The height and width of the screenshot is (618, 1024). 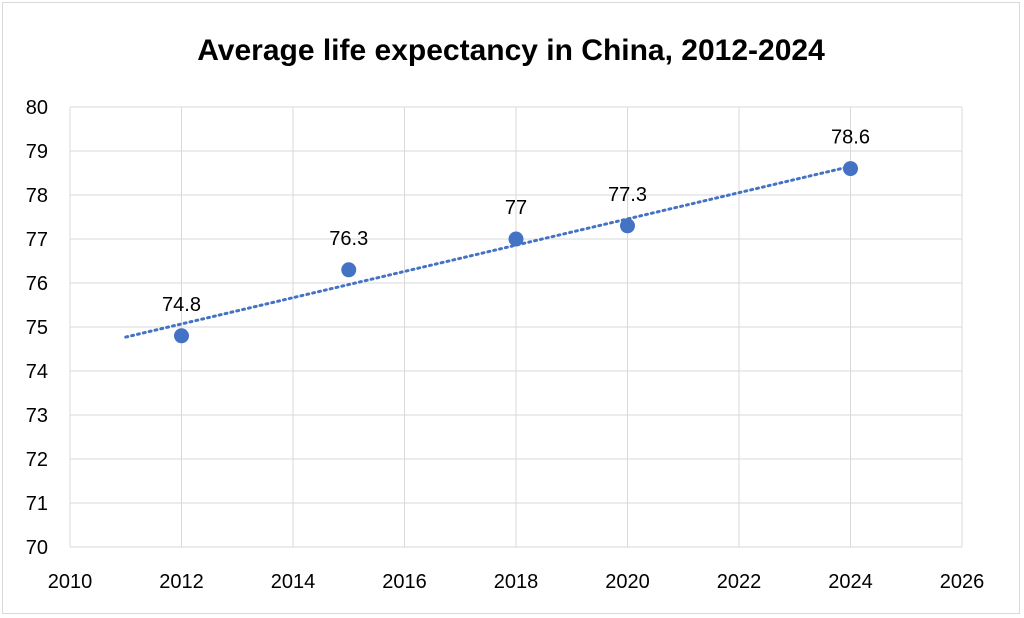 I want to click on y-tick-label: 72, so click(x=37, y=460).